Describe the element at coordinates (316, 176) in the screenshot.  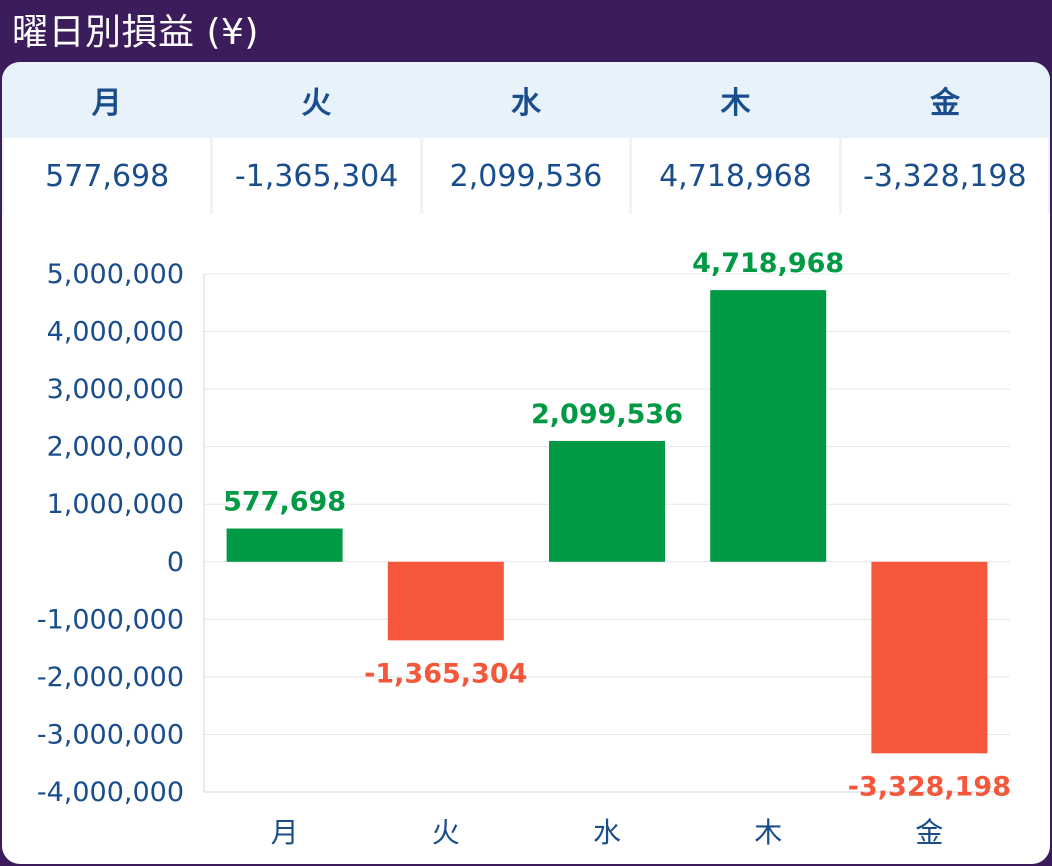
I see `value-cell-tue: -1,365,304` at that location.